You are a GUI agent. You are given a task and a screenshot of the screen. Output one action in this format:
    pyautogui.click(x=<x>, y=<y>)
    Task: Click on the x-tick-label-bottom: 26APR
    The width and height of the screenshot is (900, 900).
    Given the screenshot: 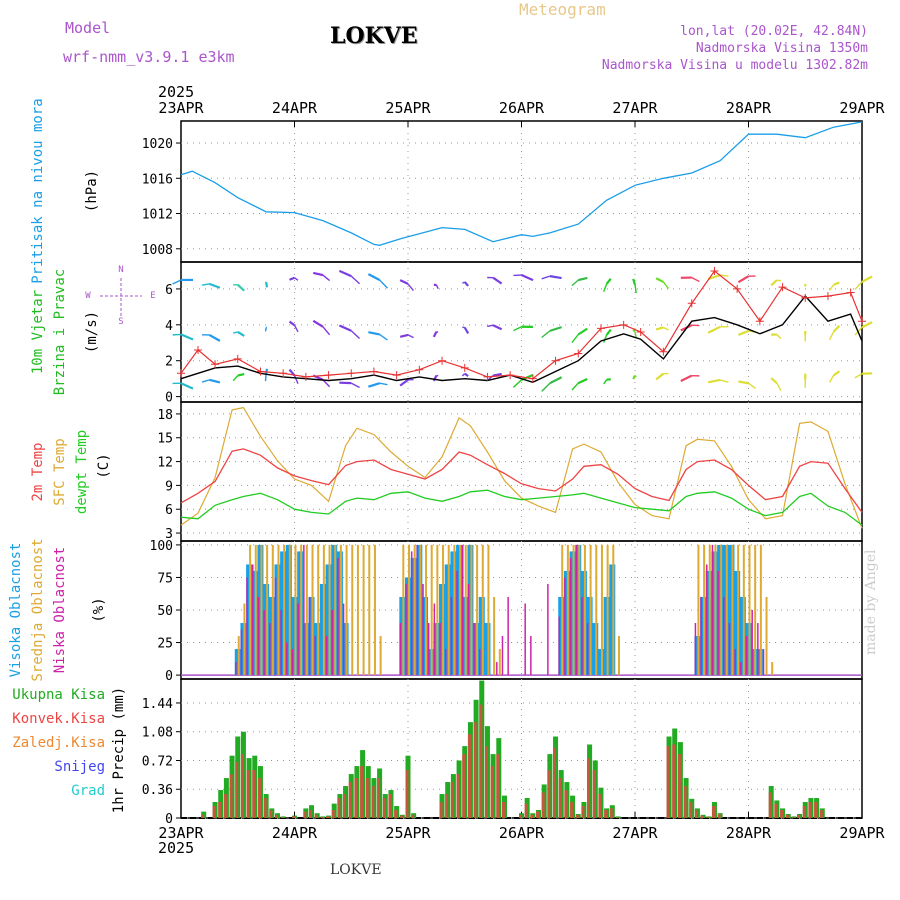 What is the action you would take?
    pyautogui.click(x=522, y=833)
    